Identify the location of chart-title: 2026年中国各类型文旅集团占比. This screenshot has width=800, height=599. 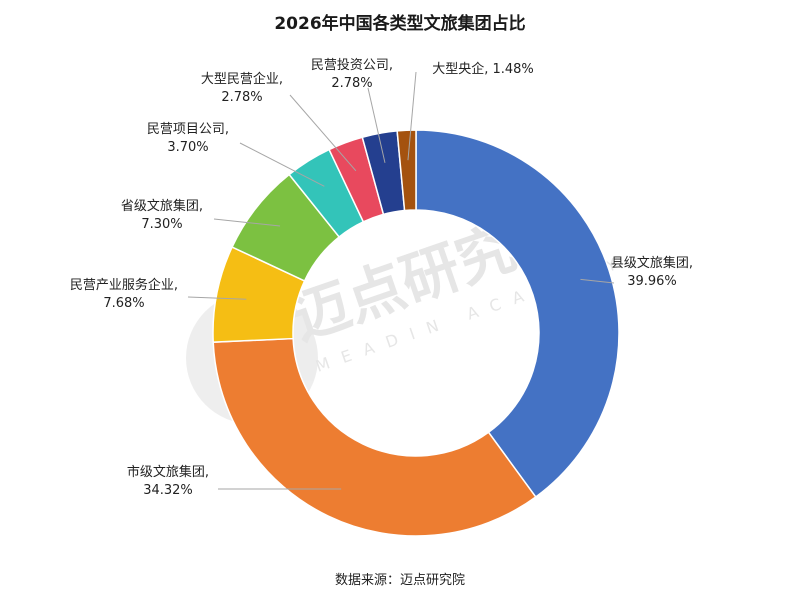
(400, 24).